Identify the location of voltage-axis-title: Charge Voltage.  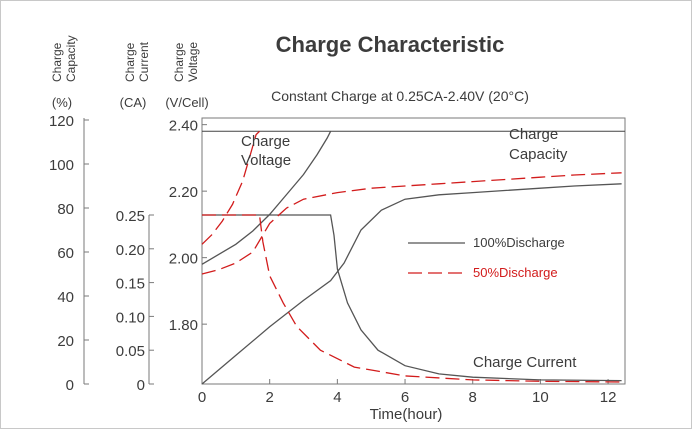
(186, 62).